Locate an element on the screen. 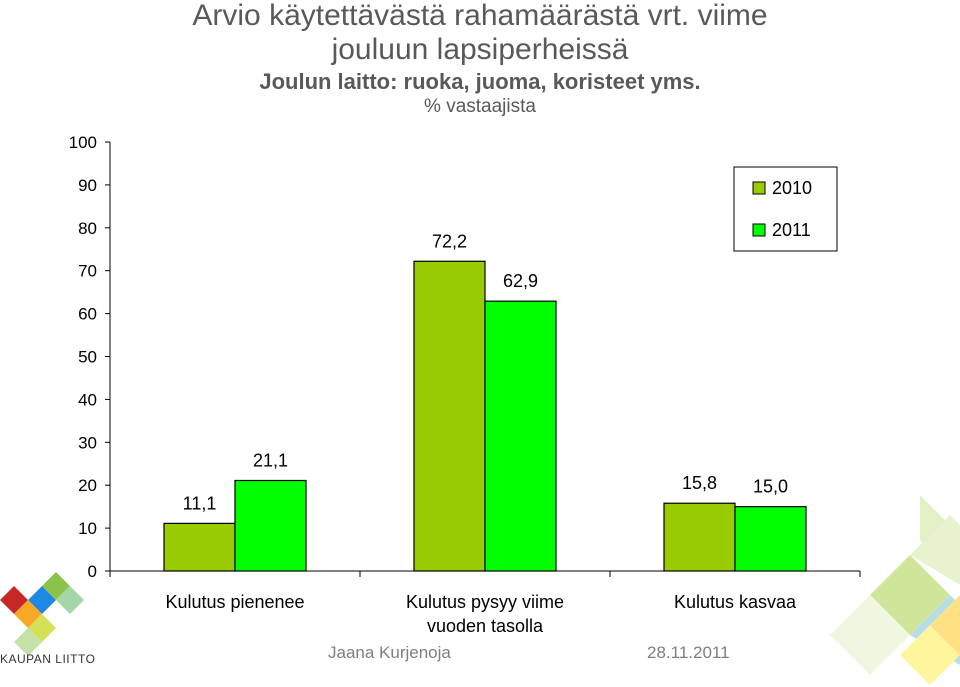  legend-box is located at coordinates (785, 209).